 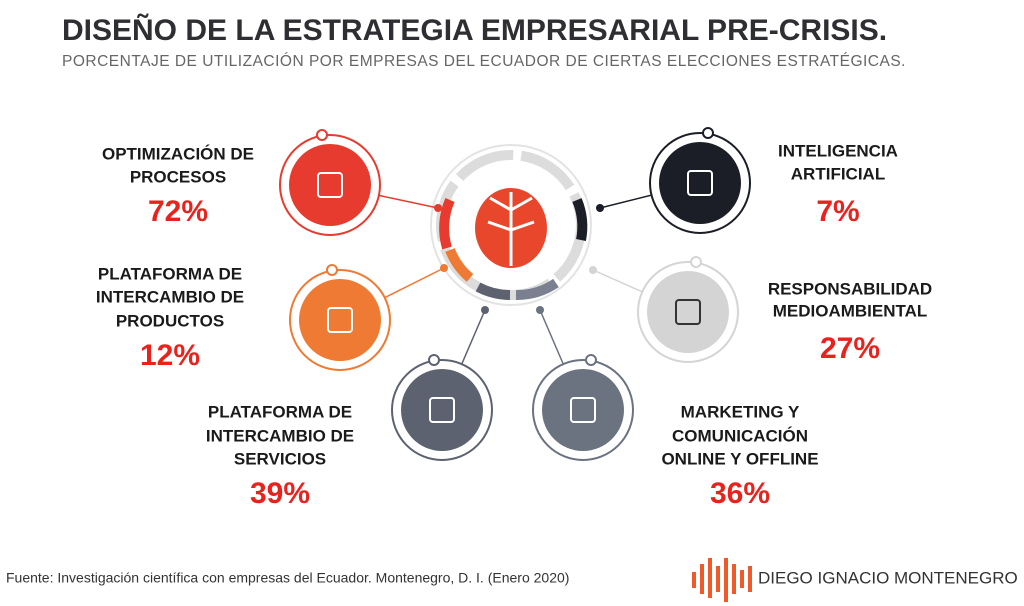 I want to click on node-label: COMUNICACIÓN, so click(x=740, y=435).